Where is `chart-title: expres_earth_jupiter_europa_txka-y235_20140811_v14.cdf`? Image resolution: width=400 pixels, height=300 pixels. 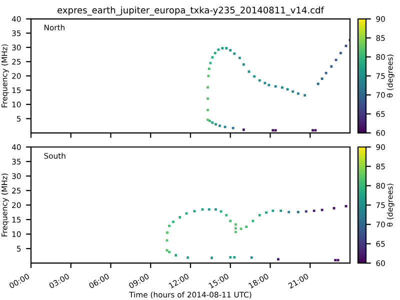 chart-title: expres_earth_jupiter_europa_txka-y235_20140811_v14.cdf is located at coordinates (191, 11).